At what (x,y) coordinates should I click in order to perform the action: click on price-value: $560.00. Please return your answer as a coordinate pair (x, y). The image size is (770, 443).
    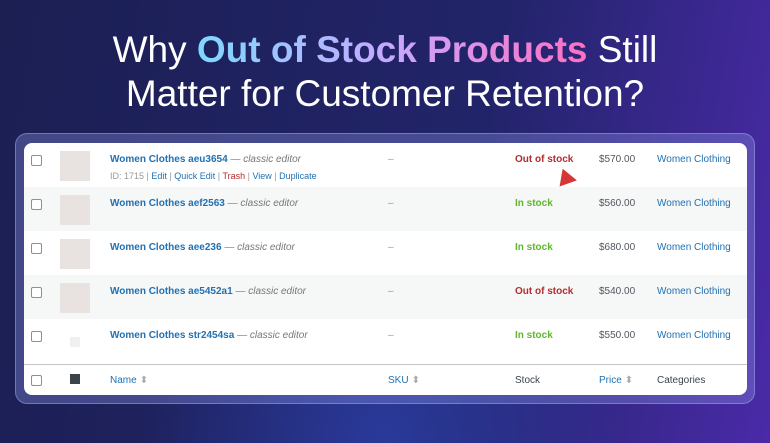
    Looking at the image, I should click on (617, 203).